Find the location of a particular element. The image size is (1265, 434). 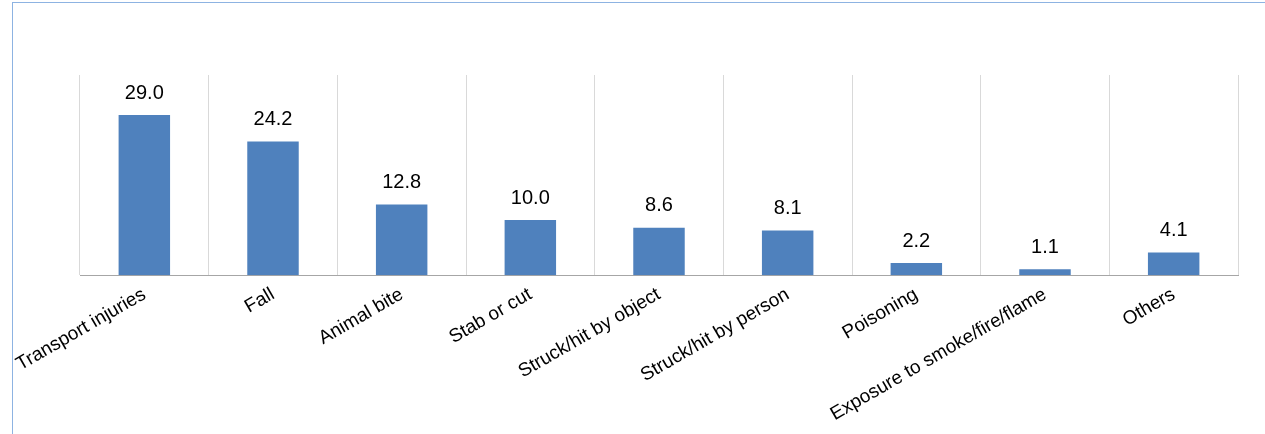

x-tick-label: Fall is located at coordinates (259, 299).